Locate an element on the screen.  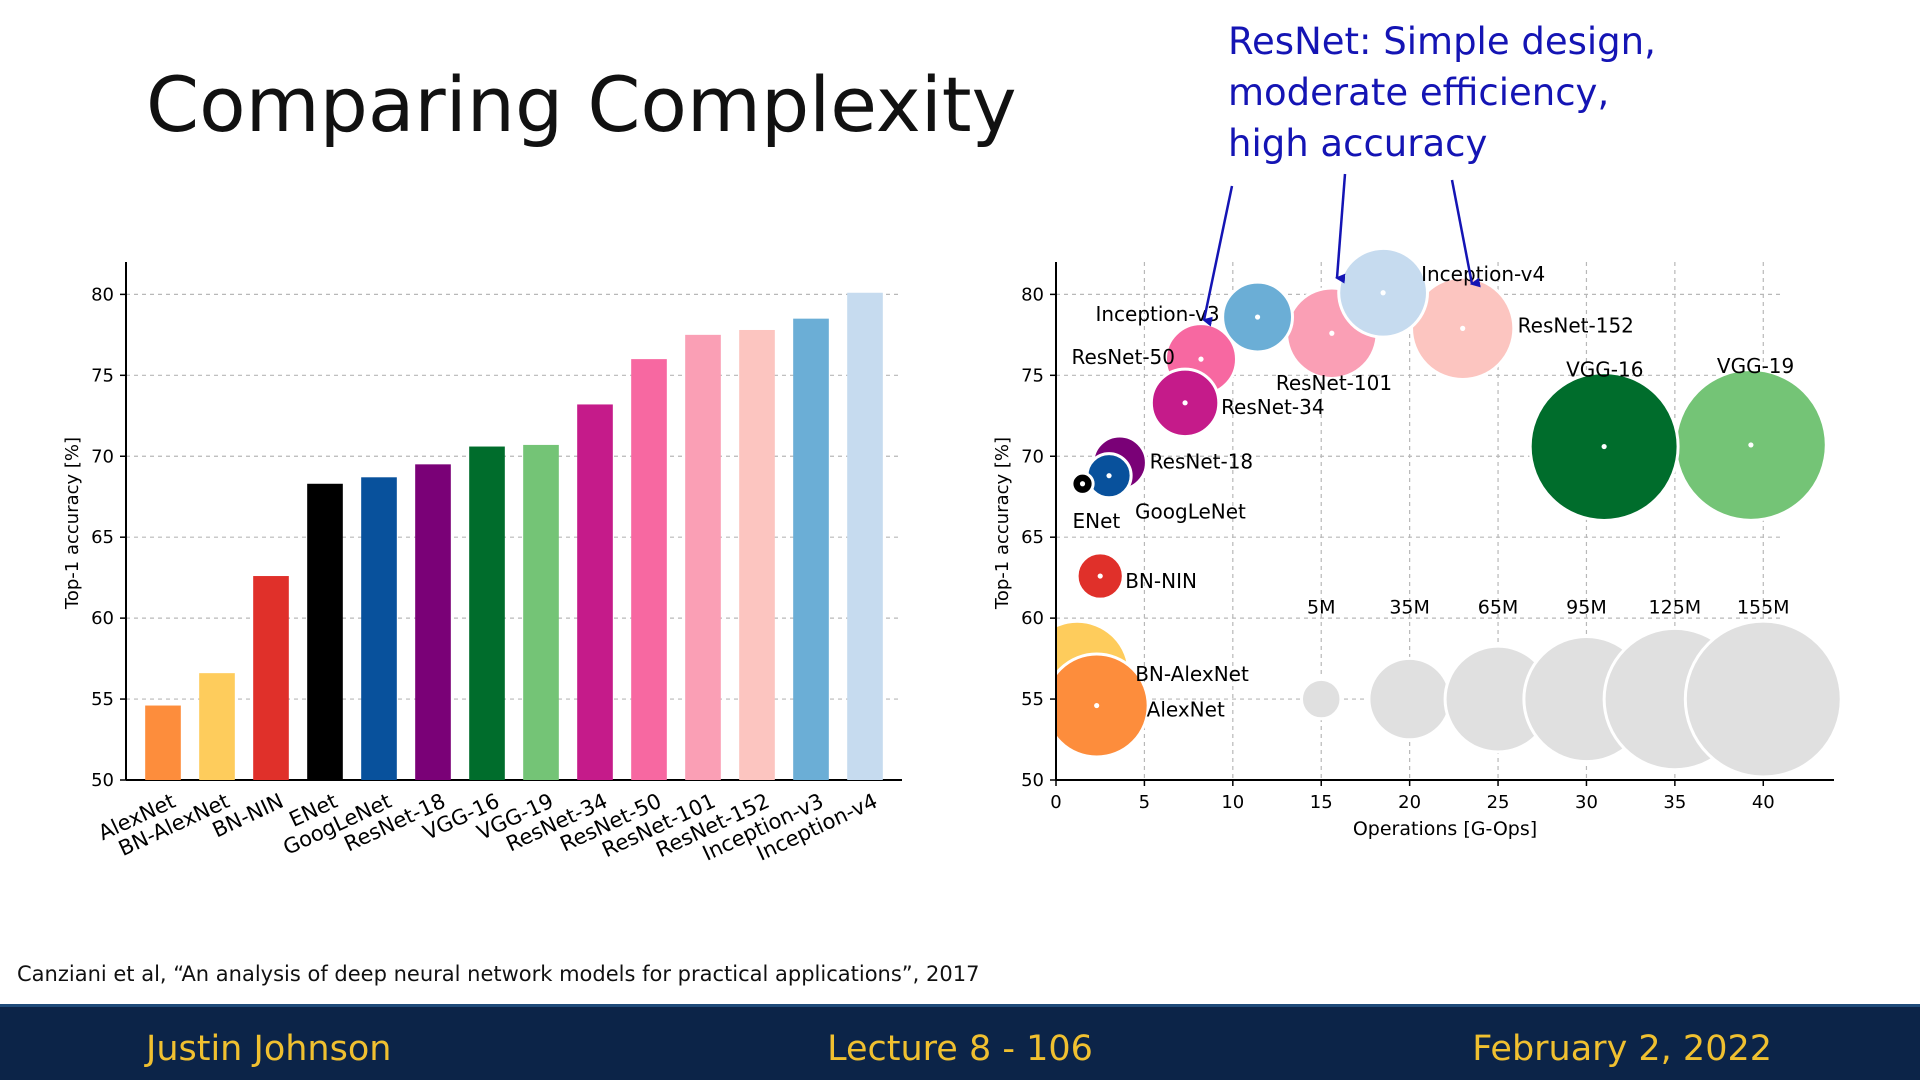
annotation-line: moderate efficiency, is located at coordinates (1419, 92).